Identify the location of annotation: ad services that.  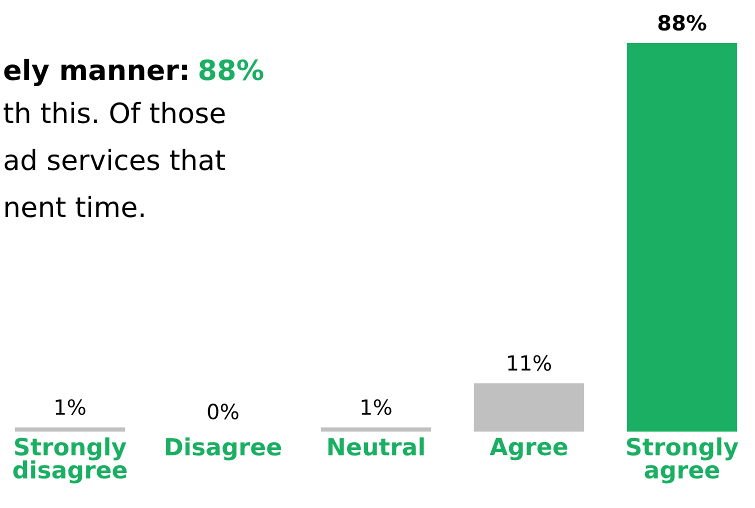
(115, 159).